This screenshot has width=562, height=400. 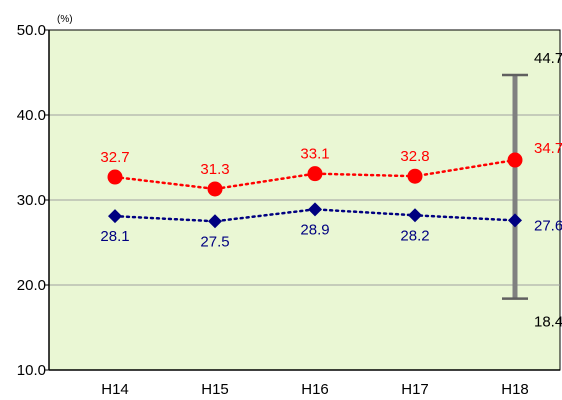 I want to click on data-label-series-2: 28.2, so click(x=414, y=235).